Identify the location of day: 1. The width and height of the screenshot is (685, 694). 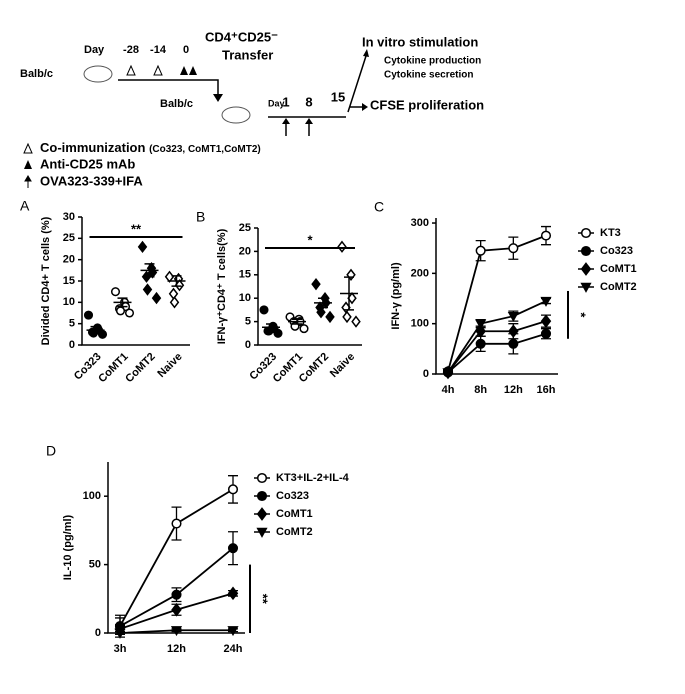
(285, 101).